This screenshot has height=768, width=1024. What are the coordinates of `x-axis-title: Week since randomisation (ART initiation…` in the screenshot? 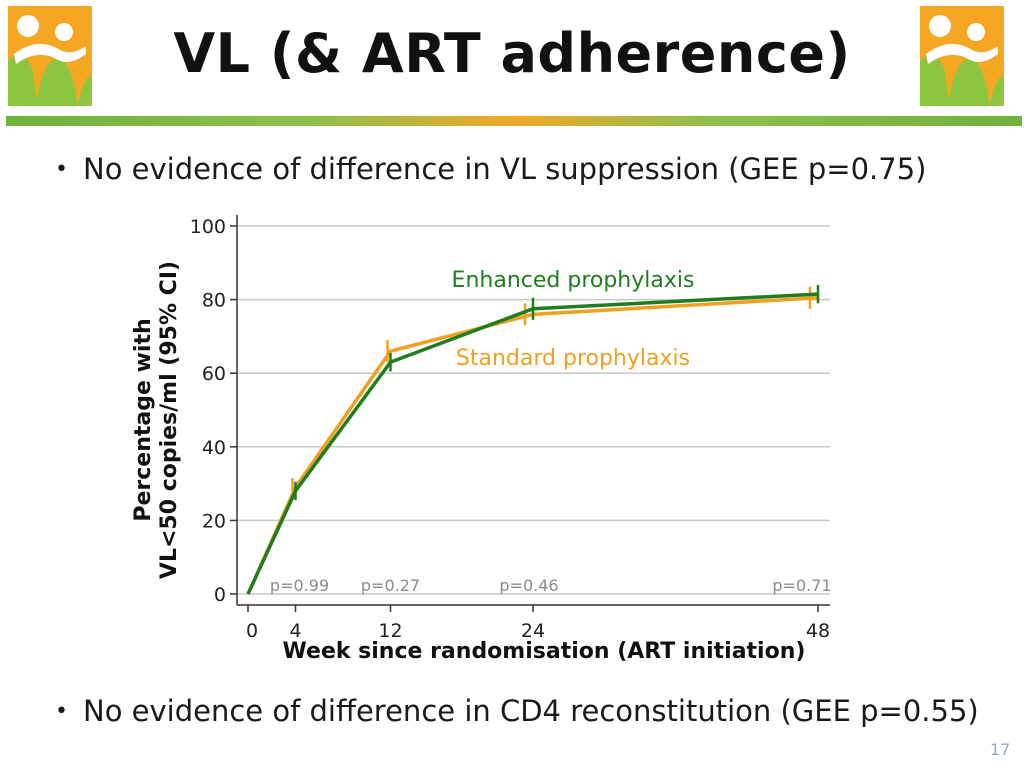 It's located at (544, 651).